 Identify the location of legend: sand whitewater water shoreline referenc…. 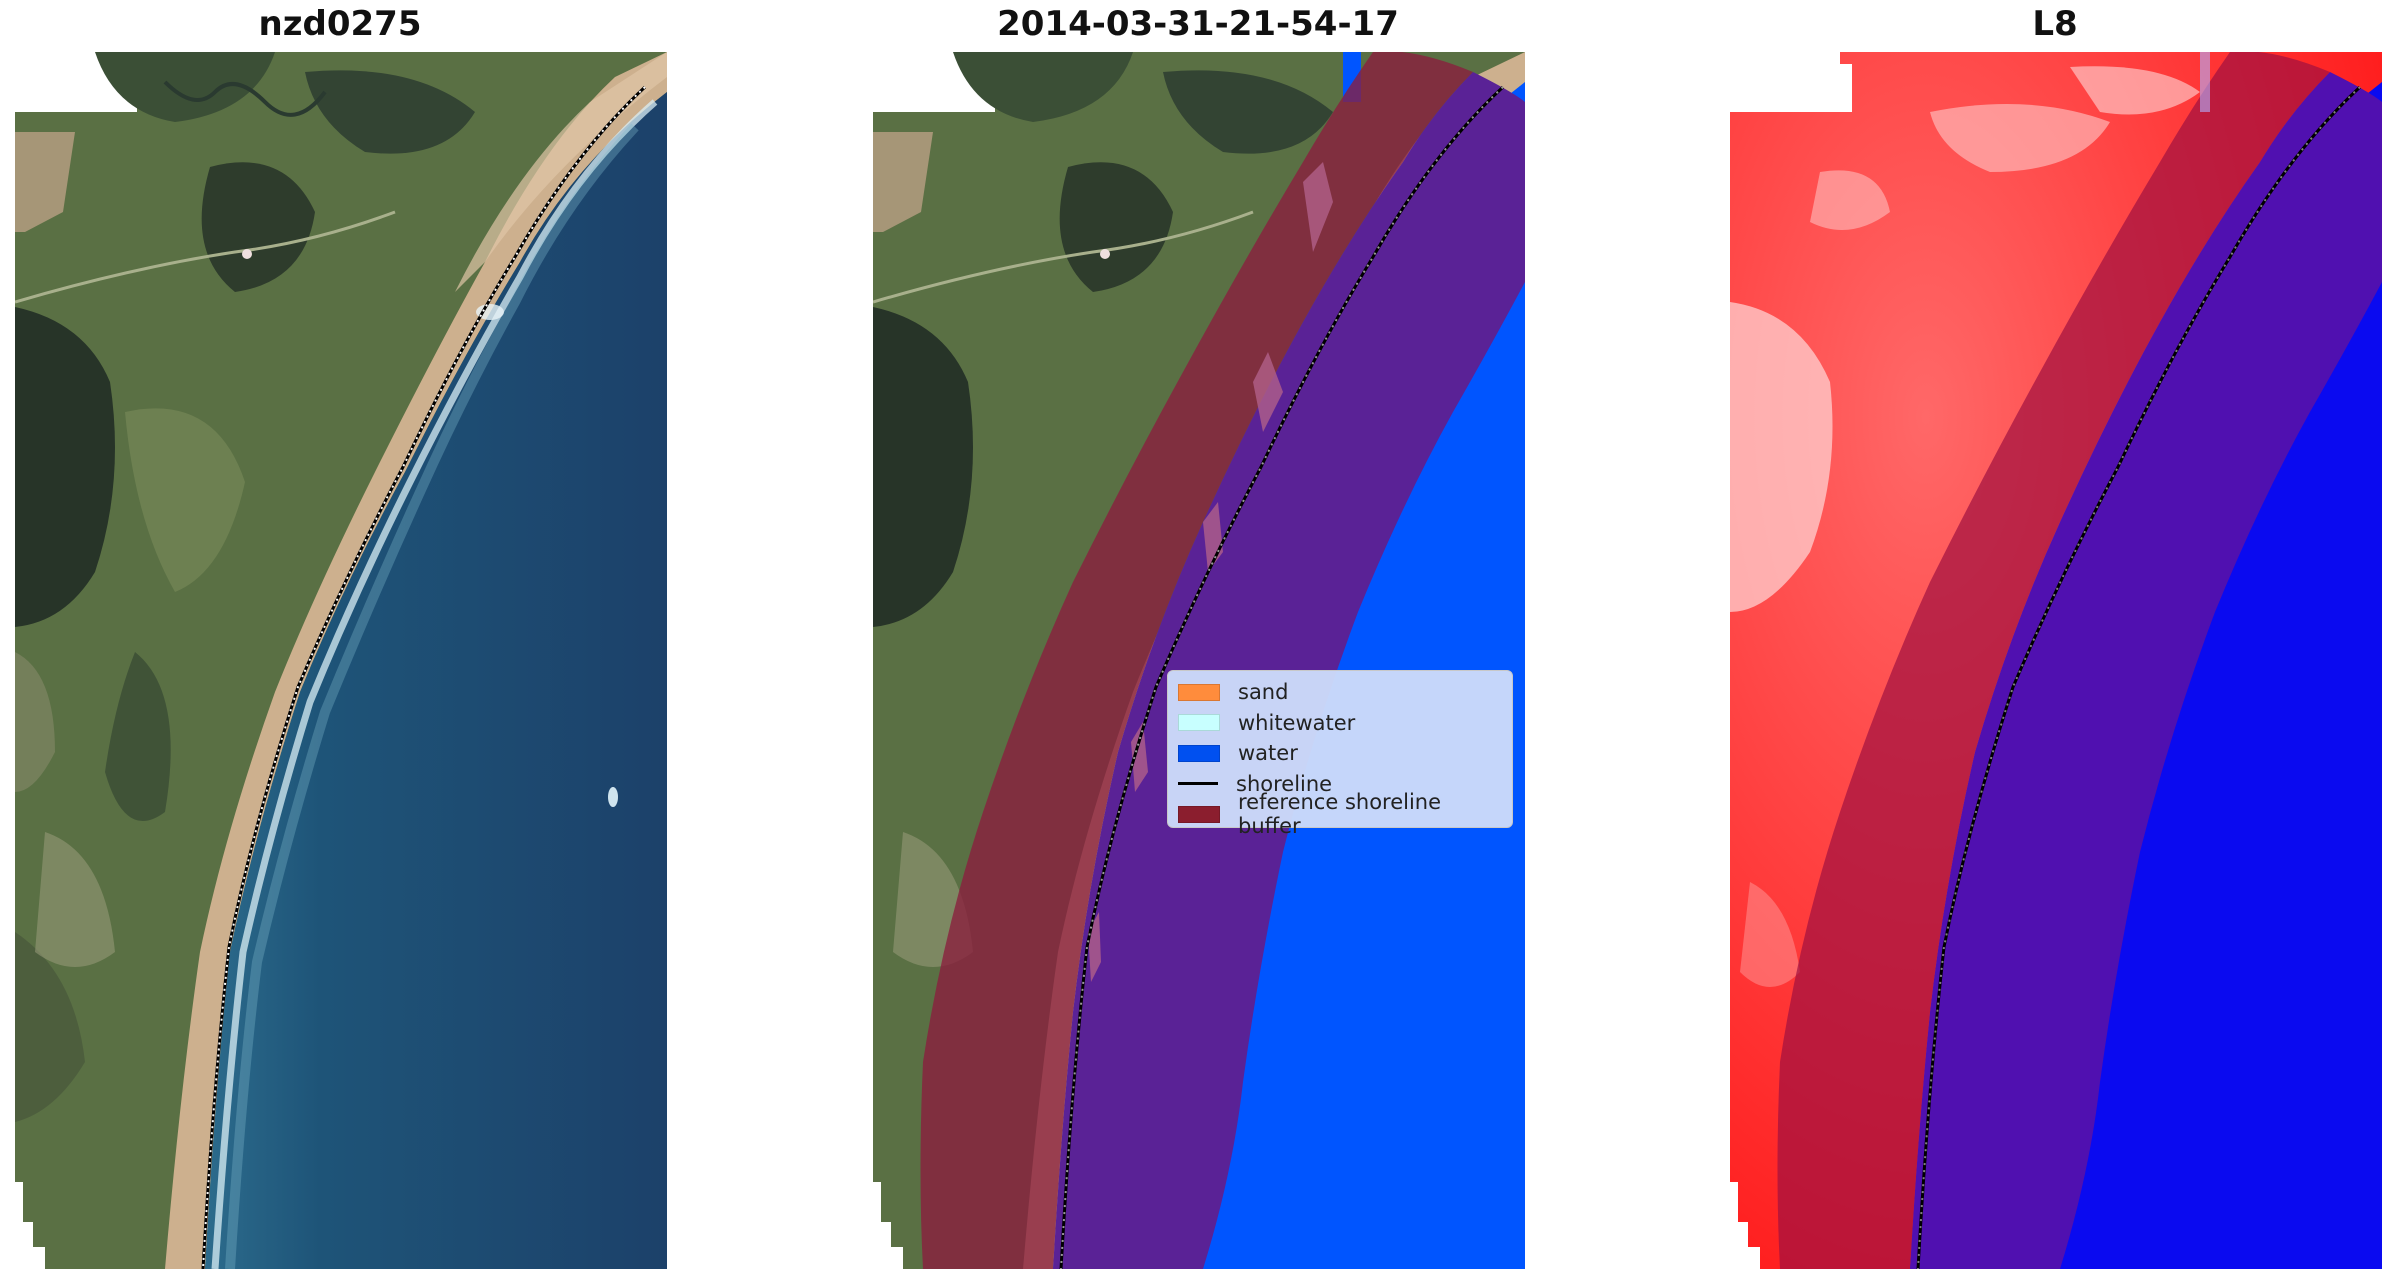
(1340, 754).